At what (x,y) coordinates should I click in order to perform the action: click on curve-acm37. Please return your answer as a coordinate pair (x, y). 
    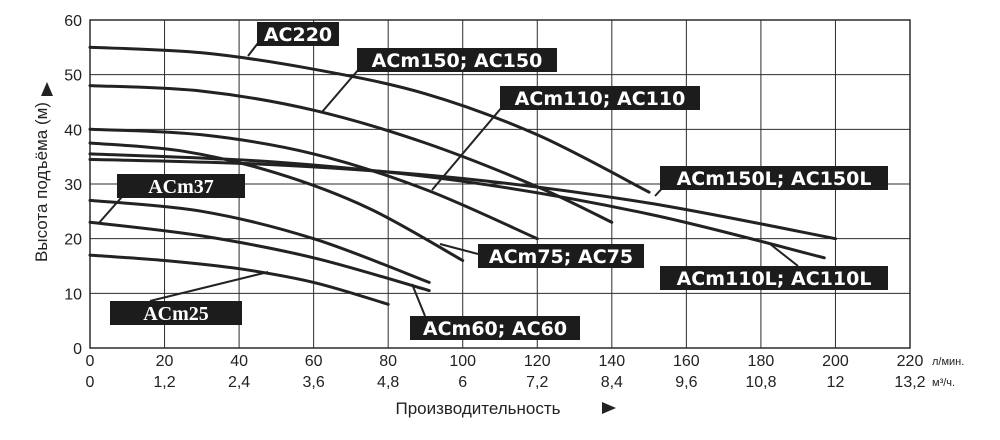
    Looking at the image, I should click on (259, 256).